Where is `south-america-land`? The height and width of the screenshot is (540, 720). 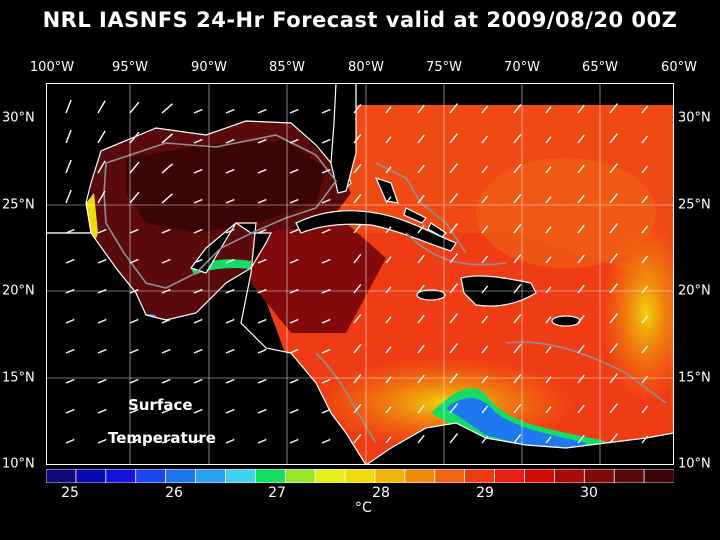
south-america-land is located at coordinates (519, 443).